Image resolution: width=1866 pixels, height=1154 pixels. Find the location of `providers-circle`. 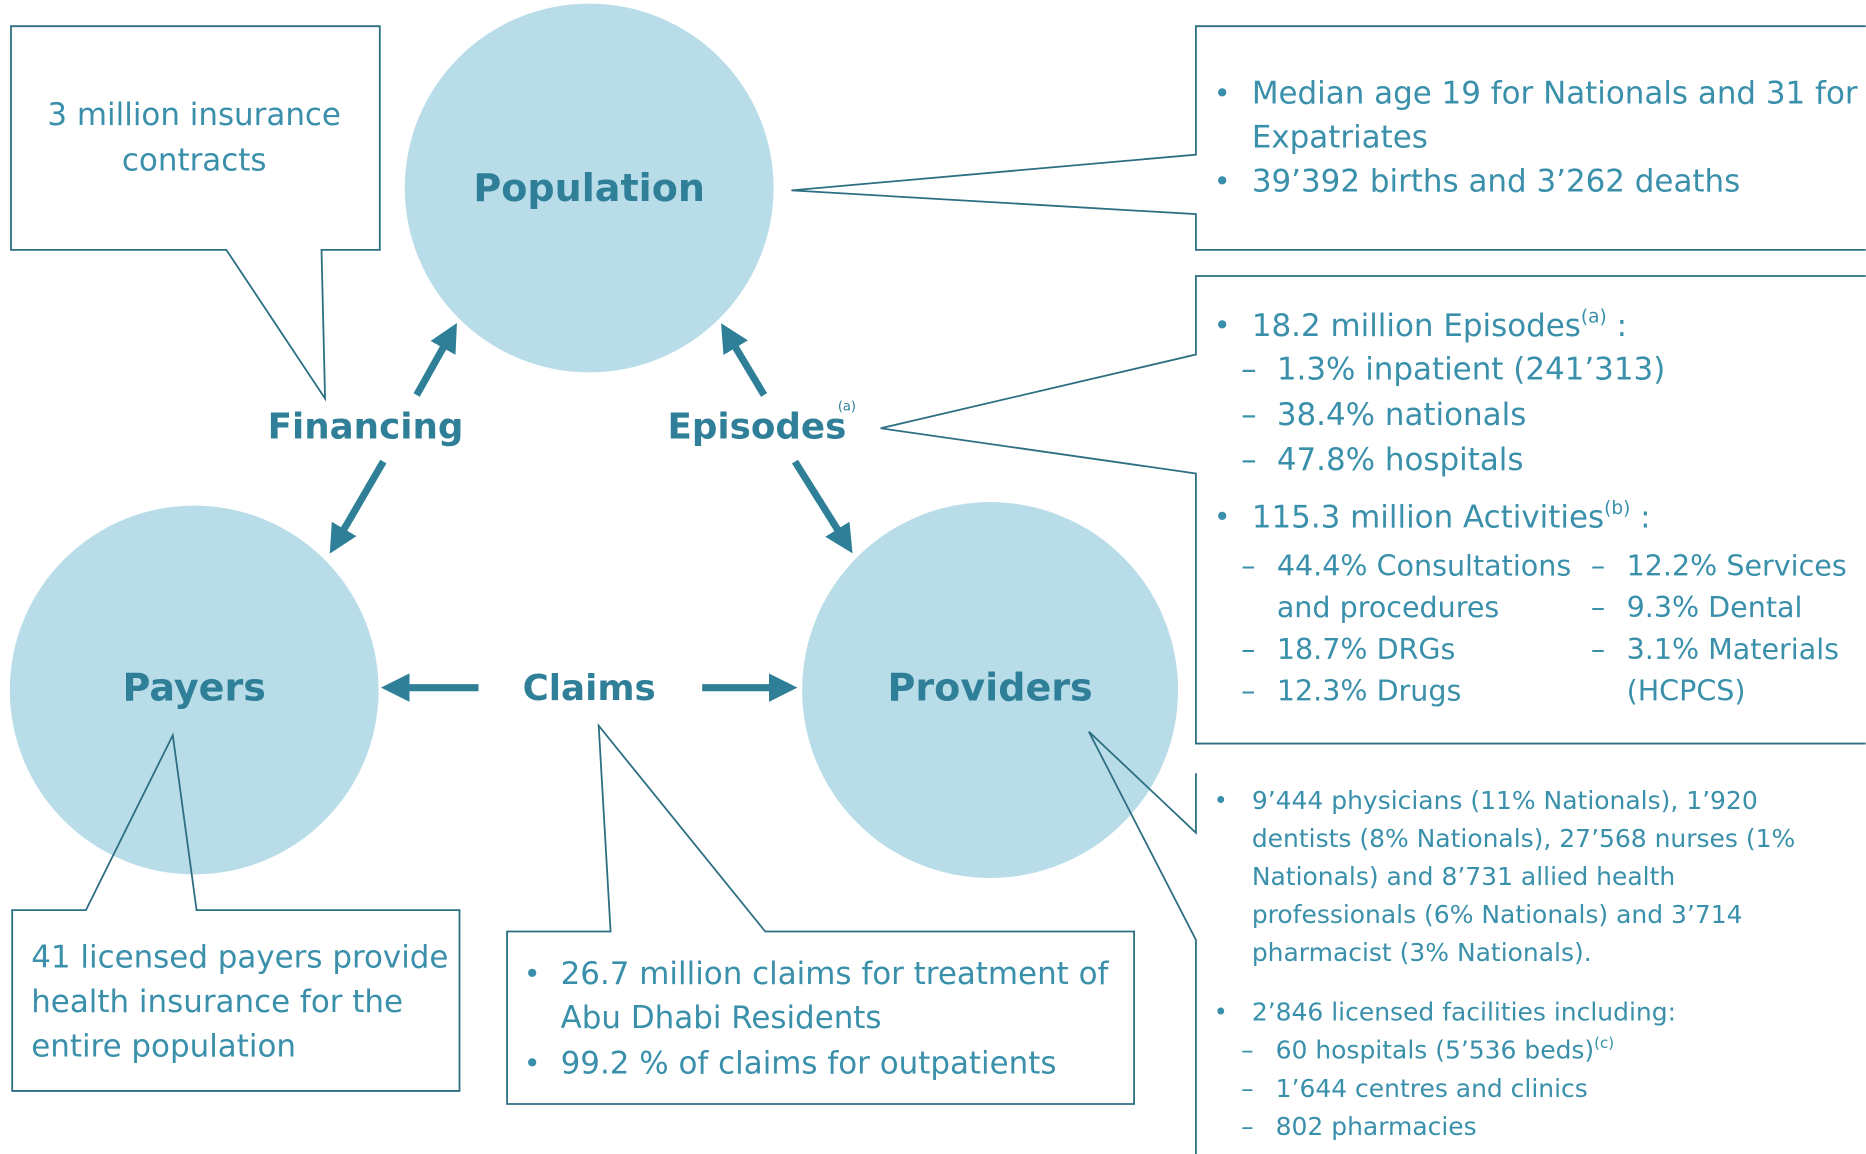

providers-circle is located at coordinates (990, 690).